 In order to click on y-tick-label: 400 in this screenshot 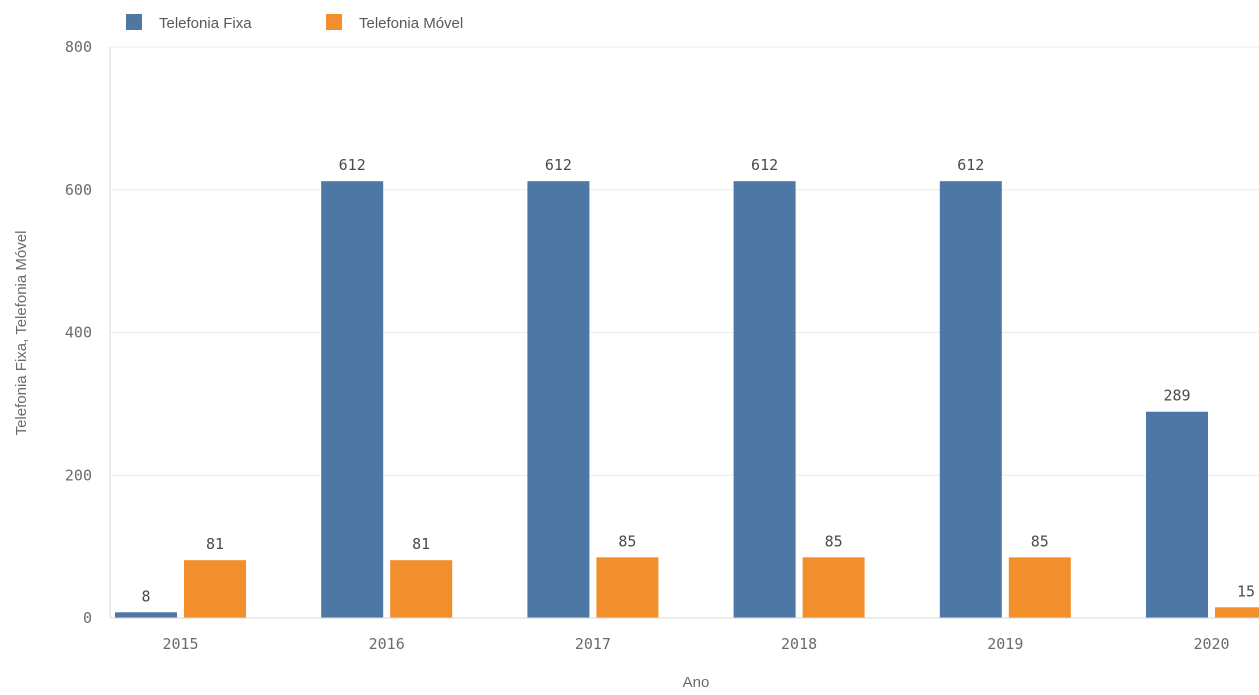, I will do `click(78, 333)`.